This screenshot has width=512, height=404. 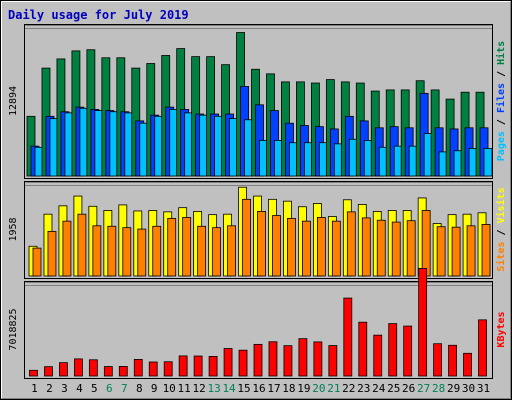 I want to click on x-tick-label-5: 5, so click(x=94, y=388).